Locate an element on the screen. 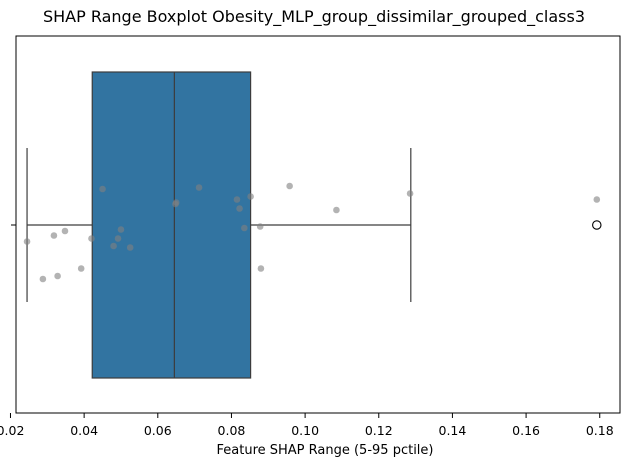 The height and width of the screenshot is (470, 628). x-tick-label: 0.08 is located at coordinates (232, 430).